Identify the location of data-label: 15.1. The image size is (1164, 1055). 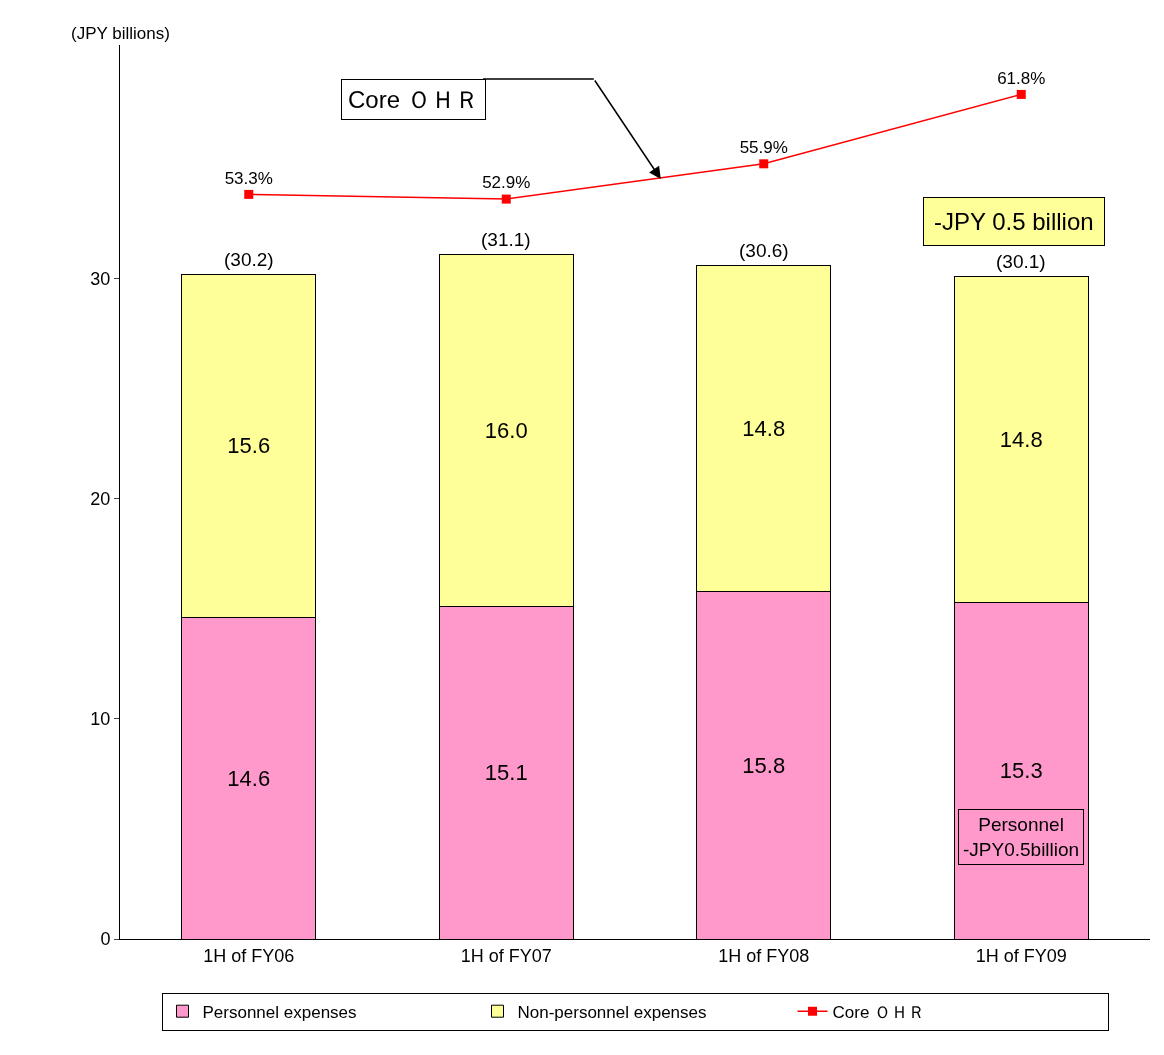
(506, 773).